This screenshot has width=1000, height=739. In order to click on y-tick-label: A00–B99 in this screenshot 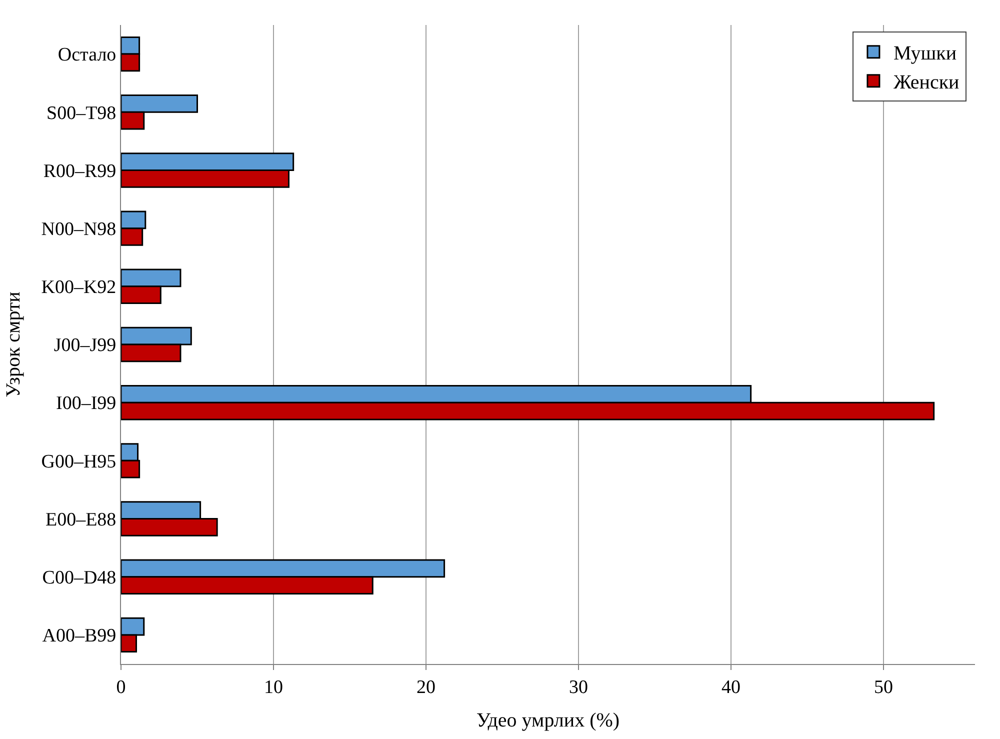, I will do `click(79, 636)`.